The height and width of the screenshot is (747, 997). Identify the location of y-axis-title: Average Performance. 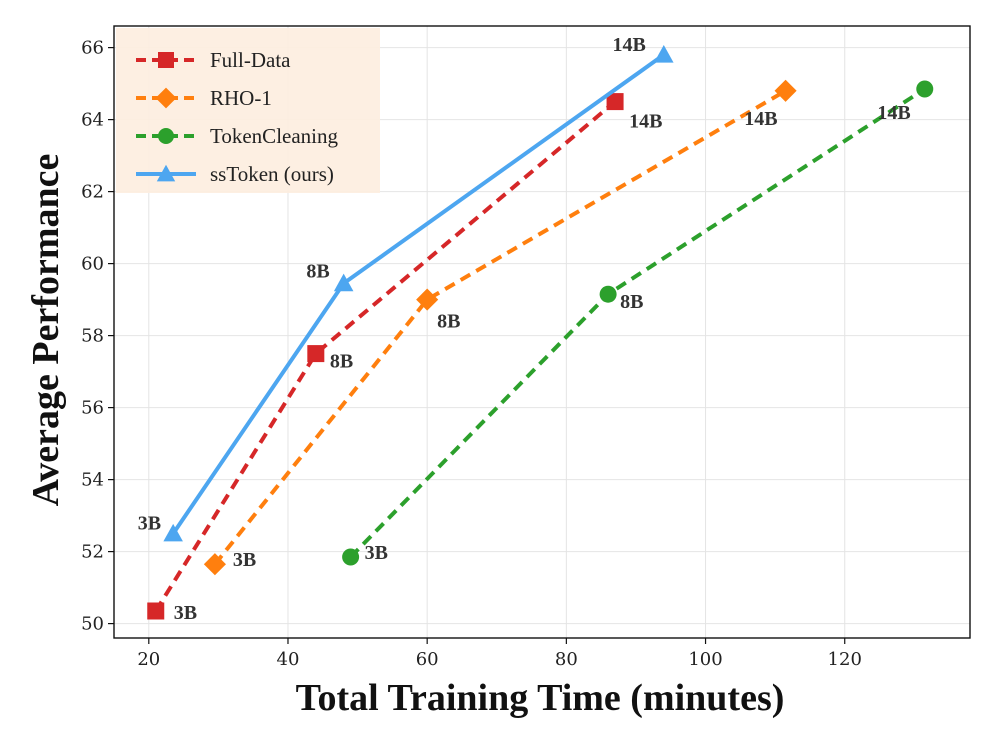
(46, 330).